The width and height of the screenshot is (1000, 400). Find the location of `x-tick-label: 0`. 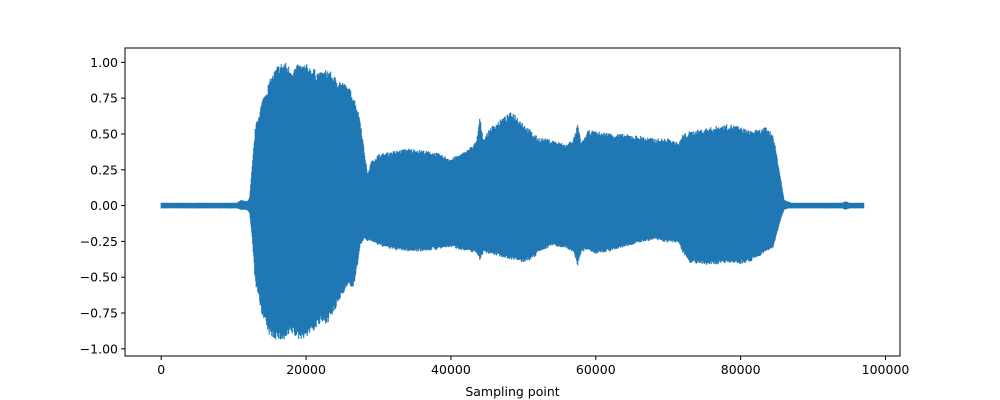

x-tick-label: 0 is located at coordinates (161, 369).